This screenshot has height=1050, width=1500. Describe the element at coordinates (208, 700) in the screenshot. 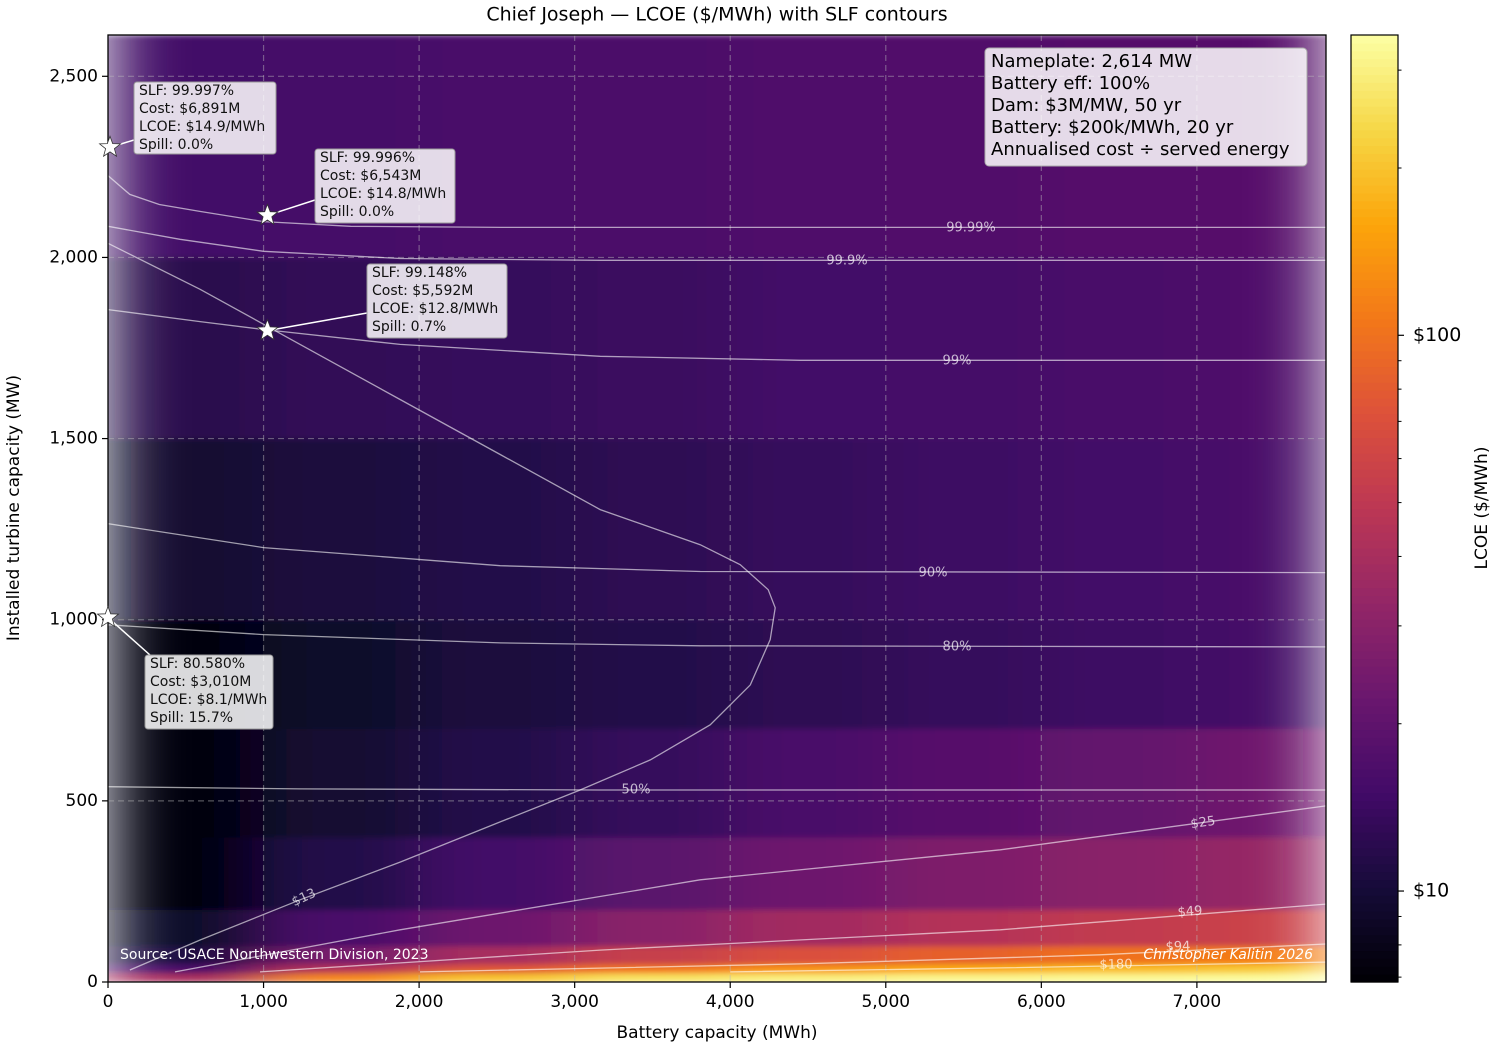

I see `annotation-text: LCOE: $8.1/MWh` at that location.